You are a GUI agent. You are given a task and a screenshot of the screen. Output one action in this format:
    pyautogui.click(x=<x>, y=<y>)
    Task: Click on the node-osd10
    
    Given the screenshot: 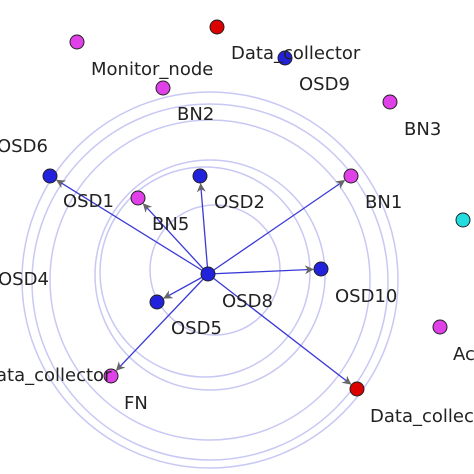 What is the action you would take?
    pyautogui.click(x=321, y=269)
    